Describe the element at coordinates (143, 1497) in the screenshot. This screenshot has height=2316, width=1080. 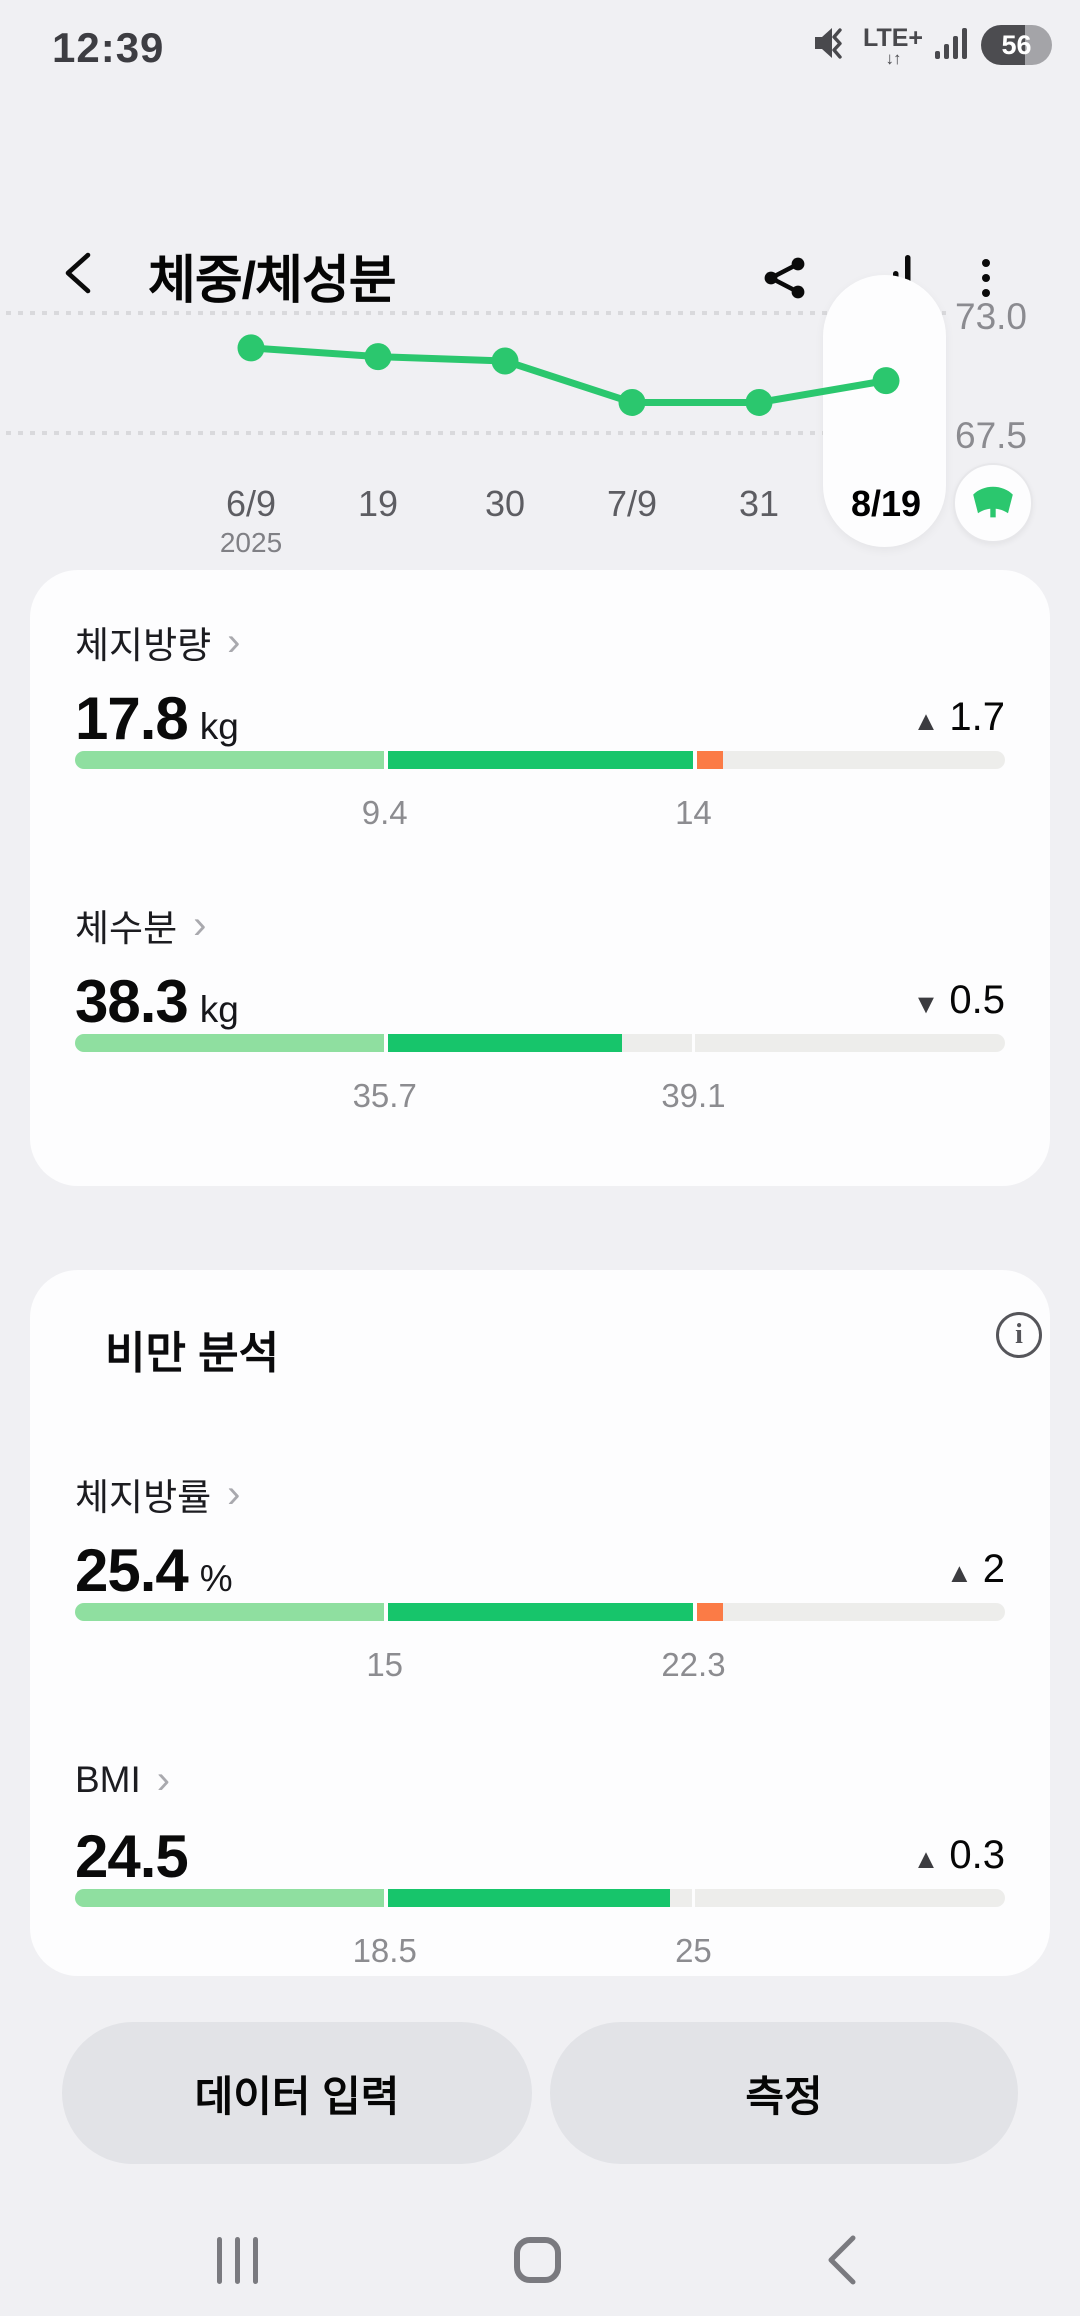
I see `metric-label: 체지방률` at that location.